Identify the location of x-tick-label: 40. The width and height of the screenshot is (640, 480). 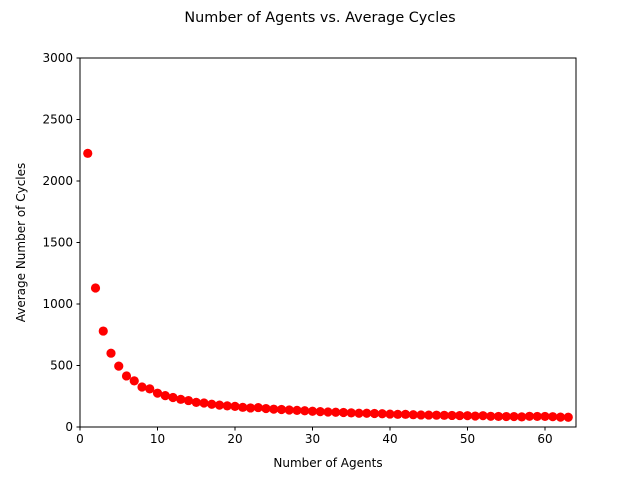
(389, 439).